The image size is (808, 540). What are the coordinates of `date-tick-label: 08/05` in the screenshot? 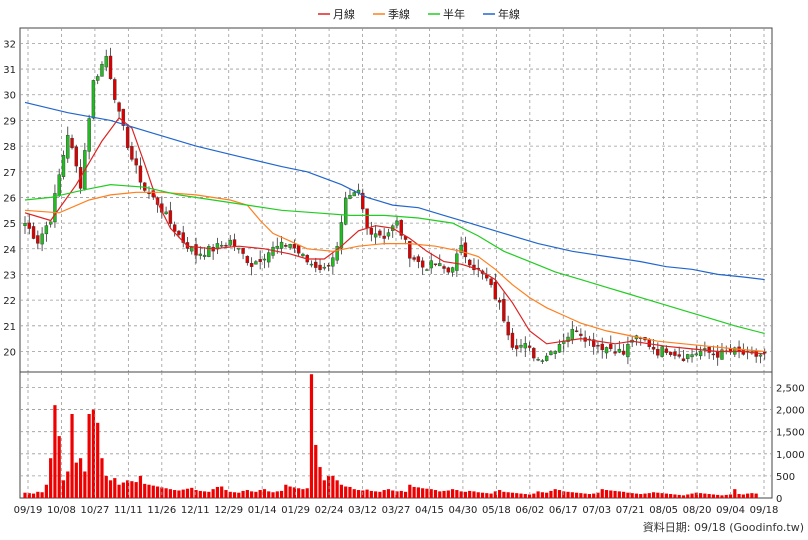 It's located at (663, 510).